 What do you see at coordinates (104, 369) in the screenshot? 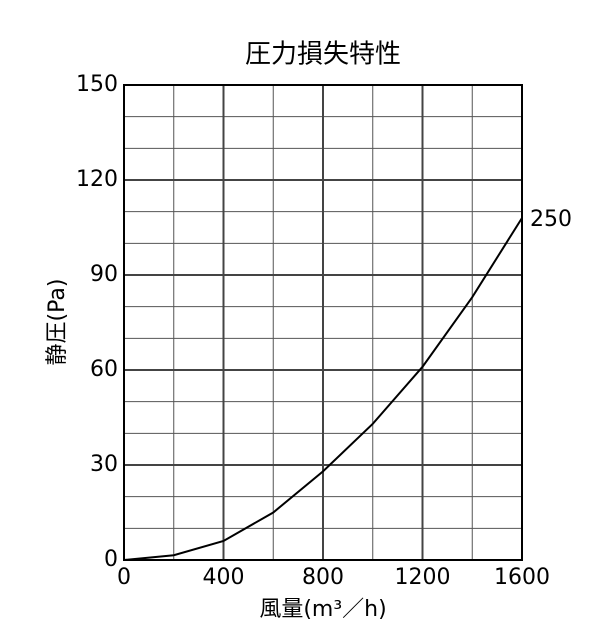
I see `y-tick-label: 60` at bounding box center [104, 369].